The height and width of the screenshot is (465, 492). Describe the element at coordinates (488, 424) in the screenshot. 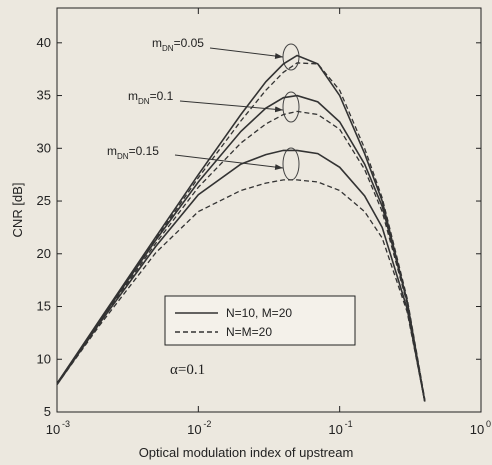

I see `x-tick-exponent: 0` at that location.